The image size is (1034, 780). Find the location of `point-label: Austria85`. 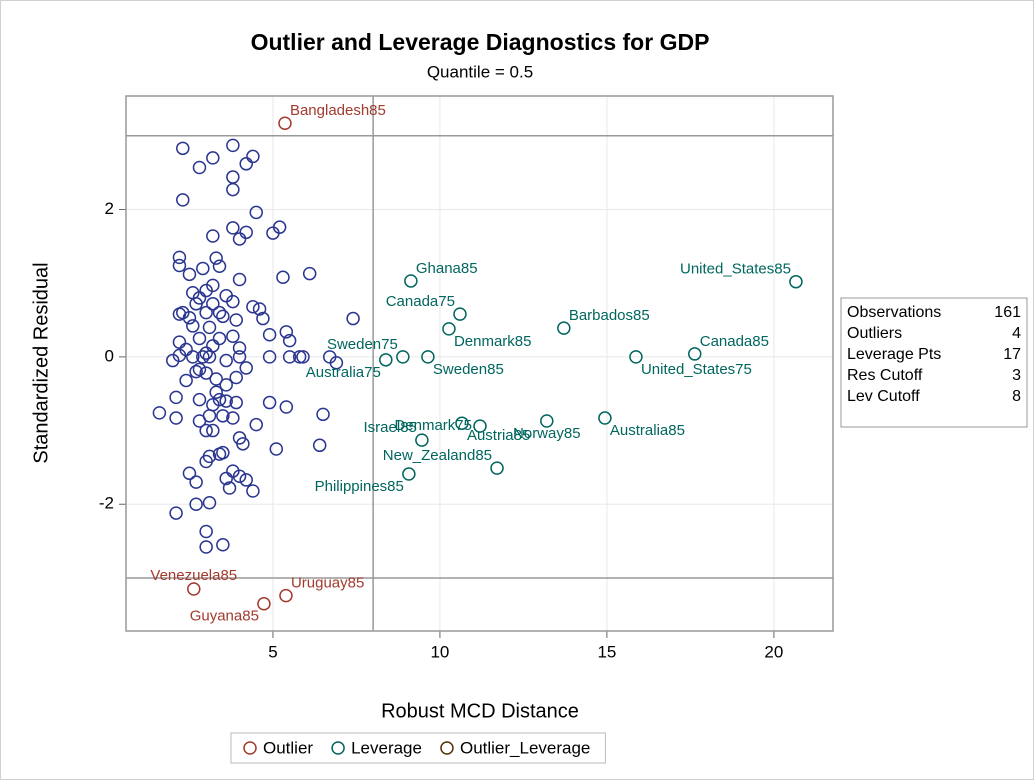

point-label: Austria85 is located at coordinates (498, 435).